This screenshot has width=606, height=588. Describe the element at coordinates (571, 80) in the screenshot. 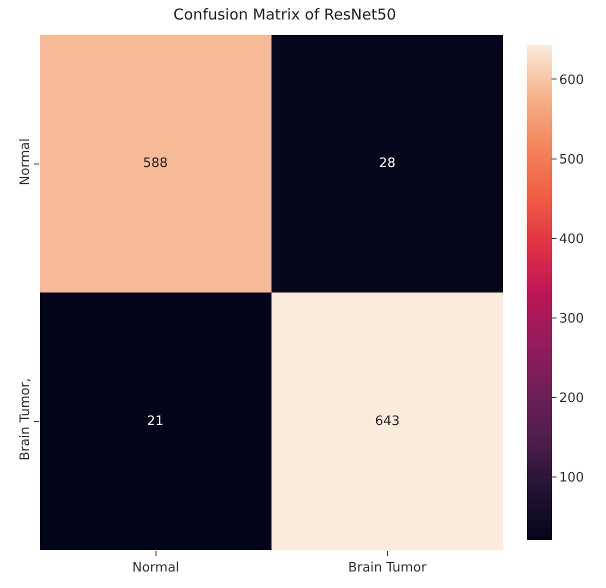

I see `color-bar-label: 600` at that location.